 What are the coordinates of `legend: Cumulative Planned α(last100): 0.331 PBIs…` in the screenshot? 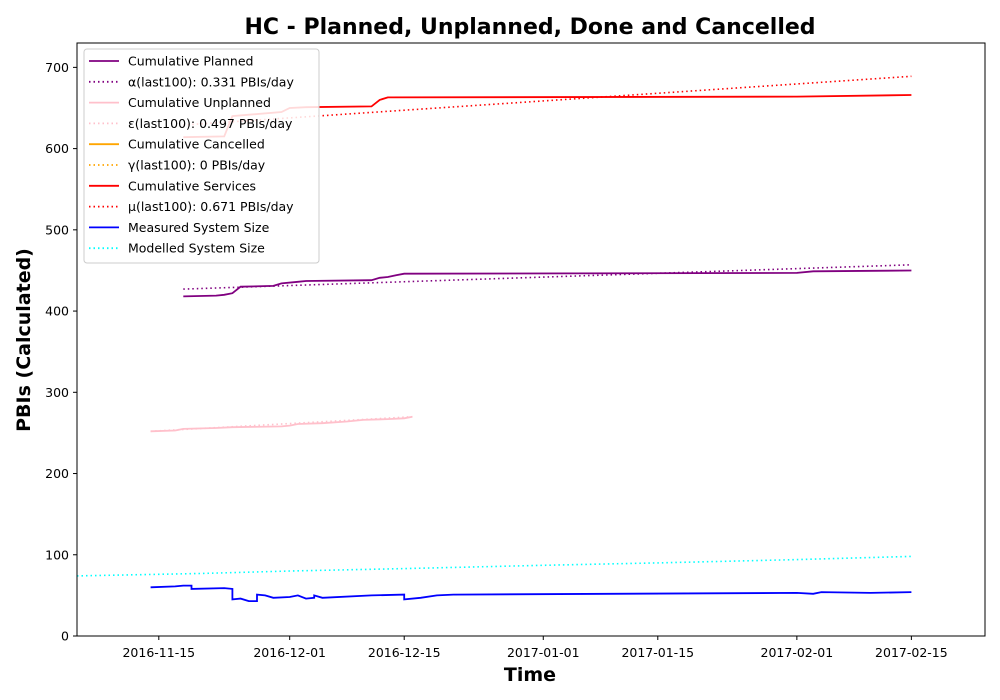 It's located at (201, 156).